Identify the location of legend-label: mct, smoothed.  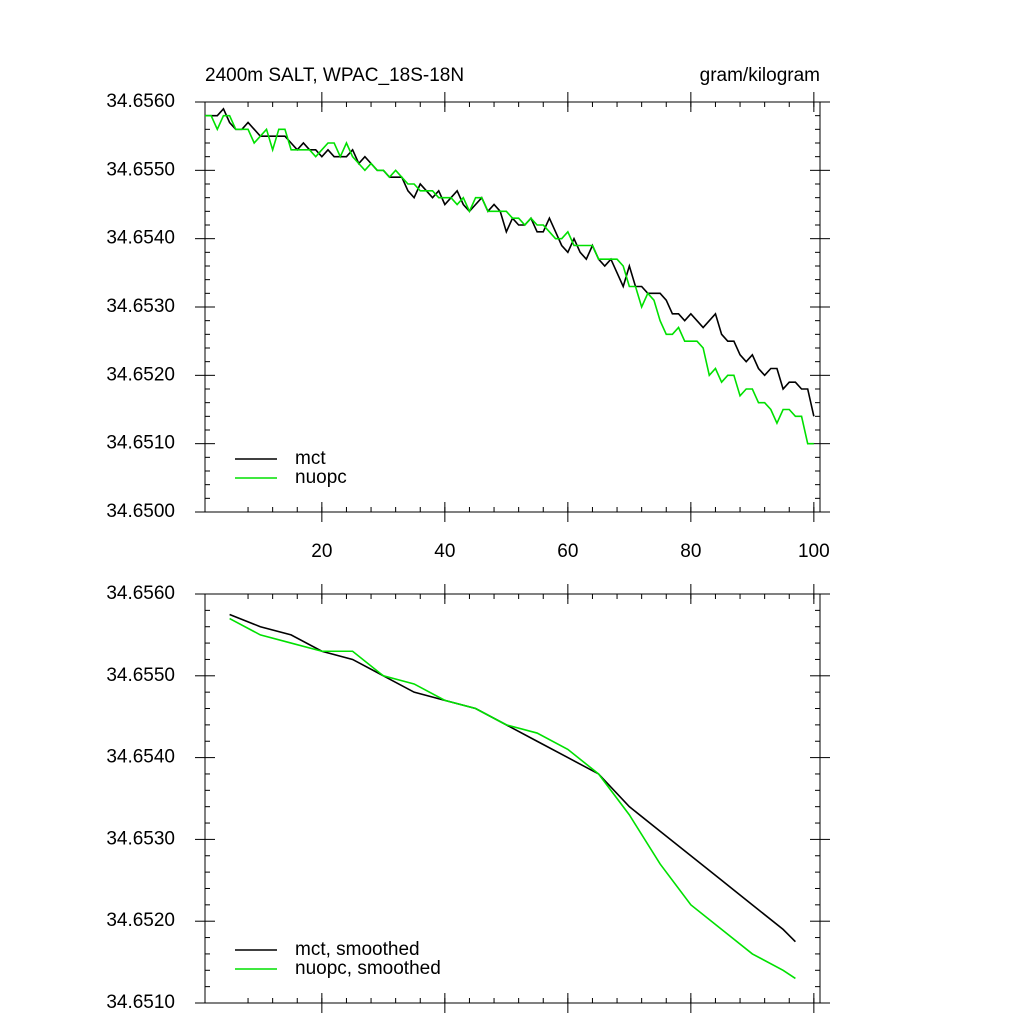
(357, 949).